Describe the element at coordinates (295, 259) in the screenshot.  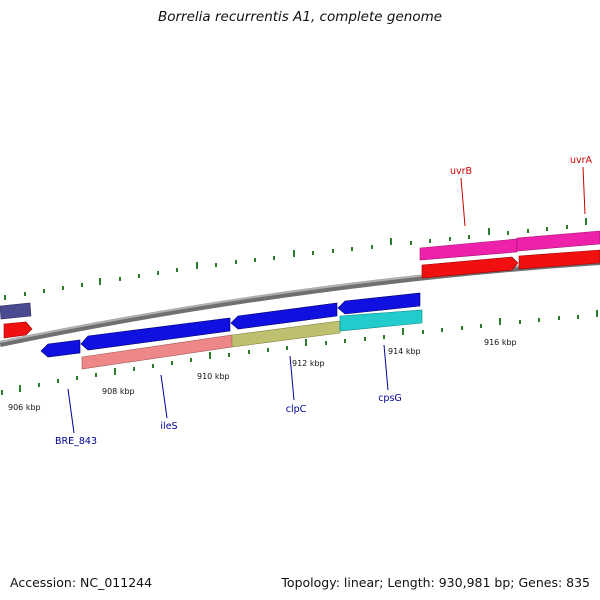
I see `upper-tick-row` at that location.